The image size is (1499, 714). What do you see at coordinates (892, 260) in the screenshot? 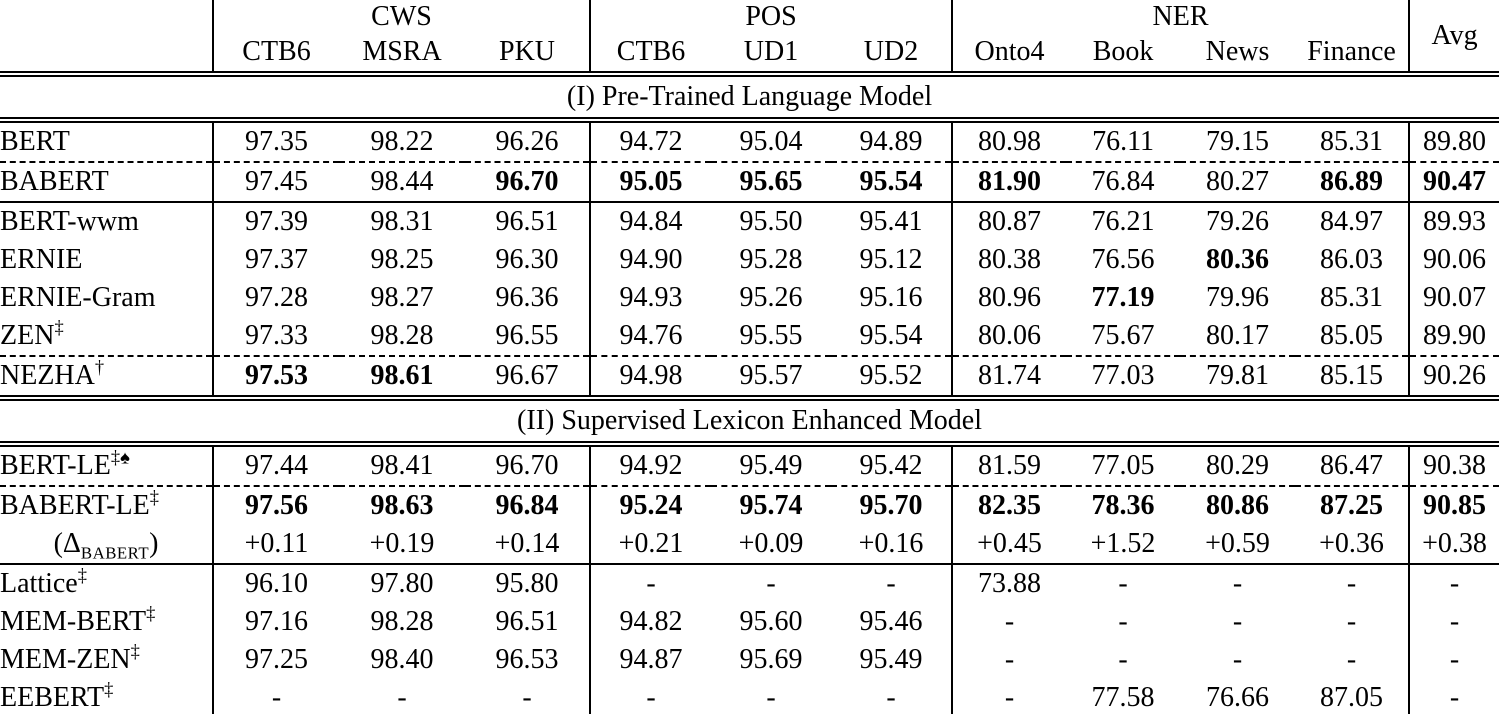
I see `metric-cell: 95.12` at bounding box center [892, 260].